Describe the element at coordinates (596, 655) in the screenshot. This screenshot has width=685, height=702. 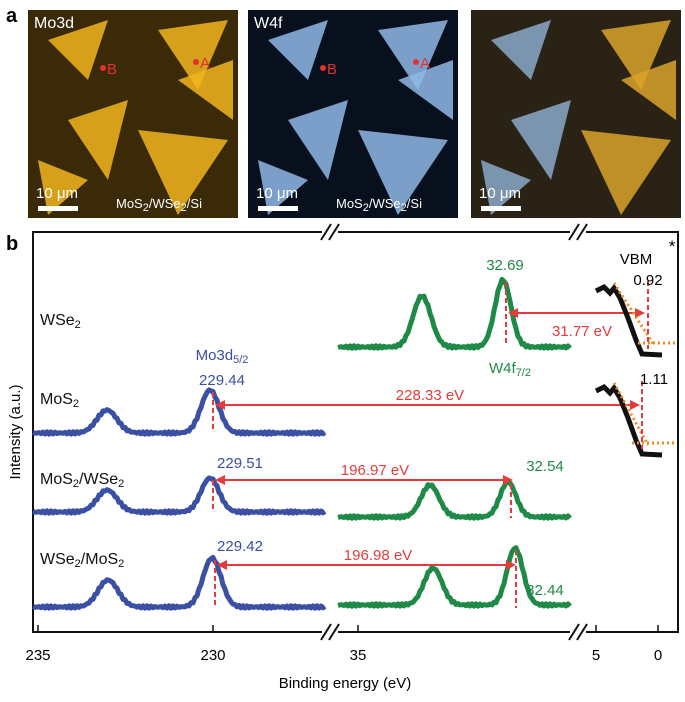
I see `x-tick-label: 5` at that location.